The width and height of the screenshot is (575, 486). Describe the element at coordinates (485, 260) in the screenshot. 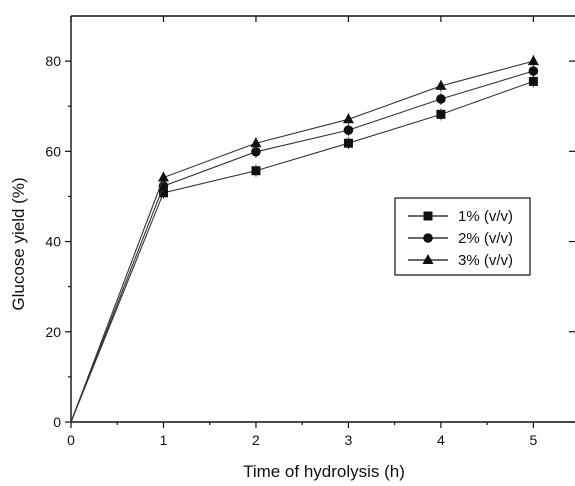

I see `legend-label: 3% (v/v)` at that location.